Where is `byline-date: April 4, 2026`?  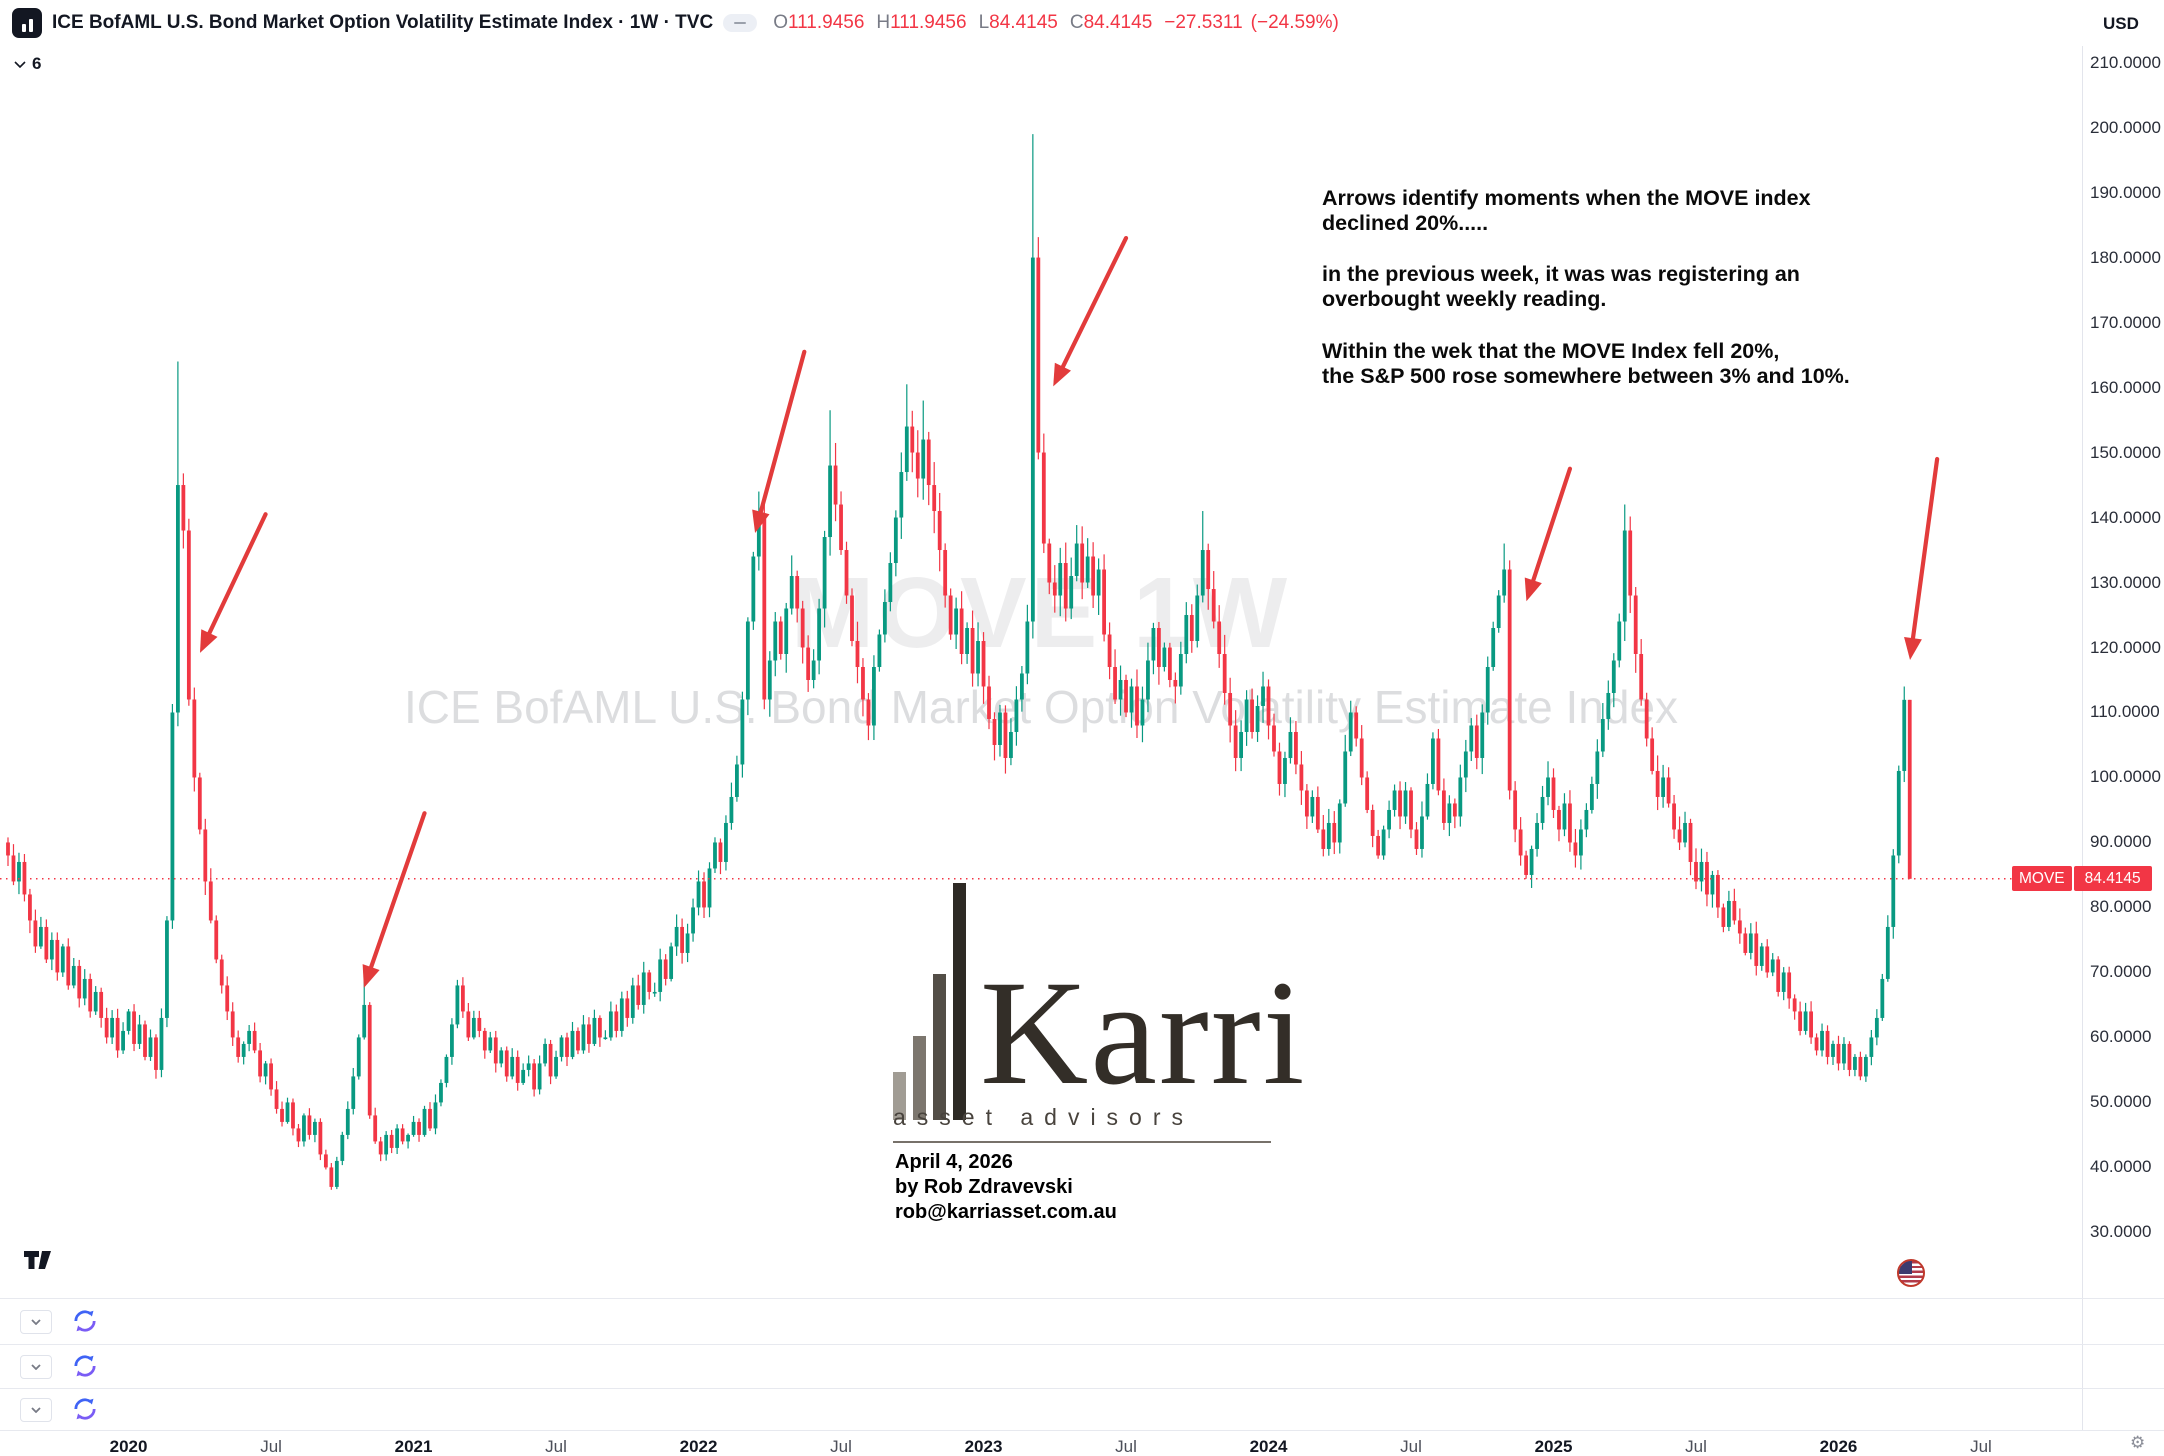
byline-date: April 4, 2026 is located at coordinates (954, 1162).